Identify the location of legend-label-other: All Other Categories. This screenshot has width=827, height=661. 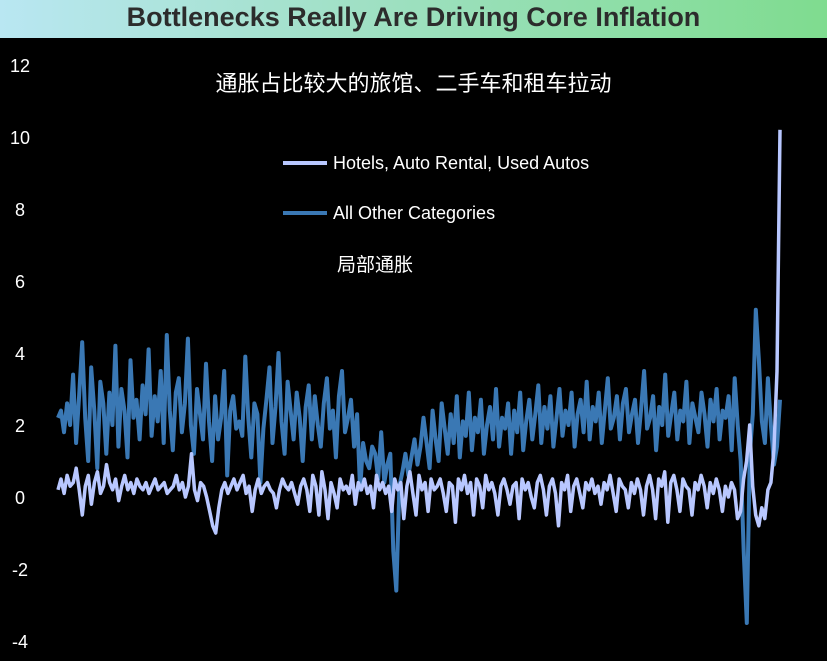
(414, 212).